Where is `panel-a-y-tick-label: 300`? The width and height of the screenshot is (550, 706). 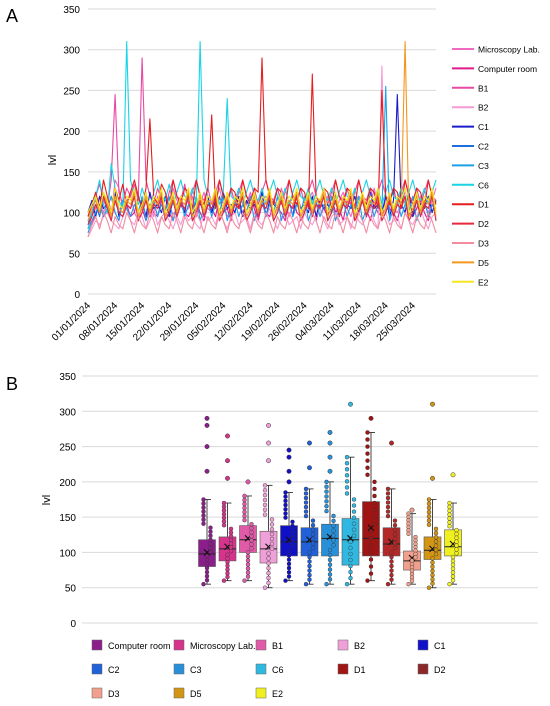 panel-a-y-tick-label: 300 is located at coordinates (71, 51).